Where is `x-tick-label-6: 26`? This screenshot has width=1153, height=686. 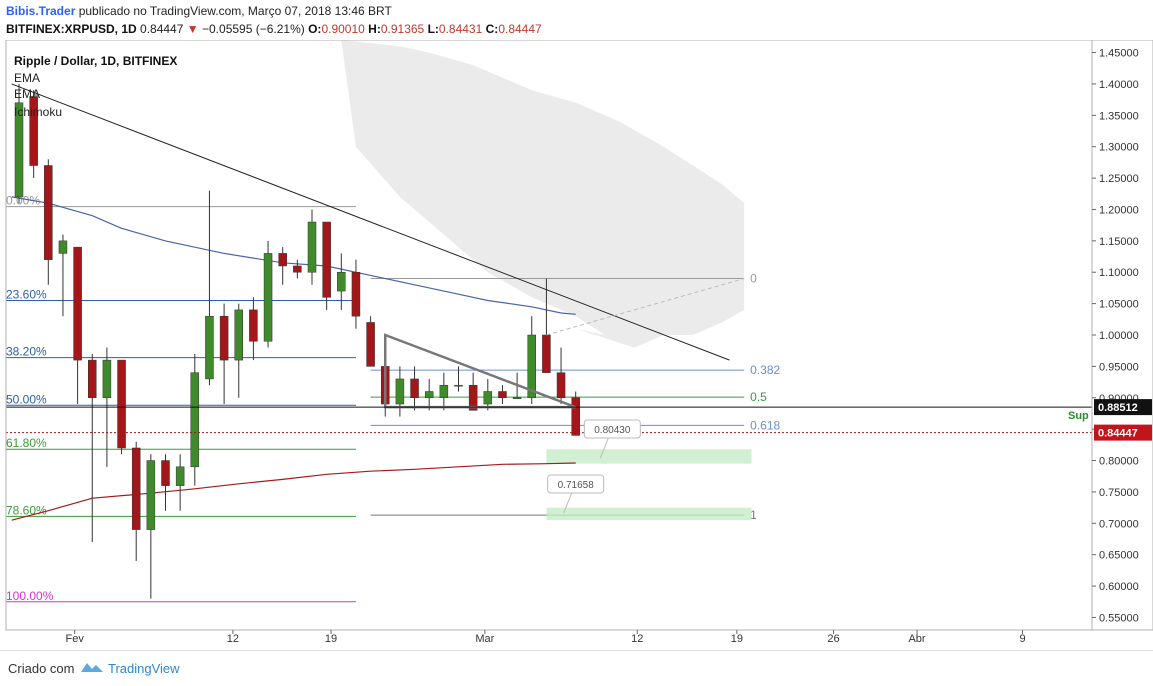
x-tick-label-6: 26 is located at coordinates (833, 639).